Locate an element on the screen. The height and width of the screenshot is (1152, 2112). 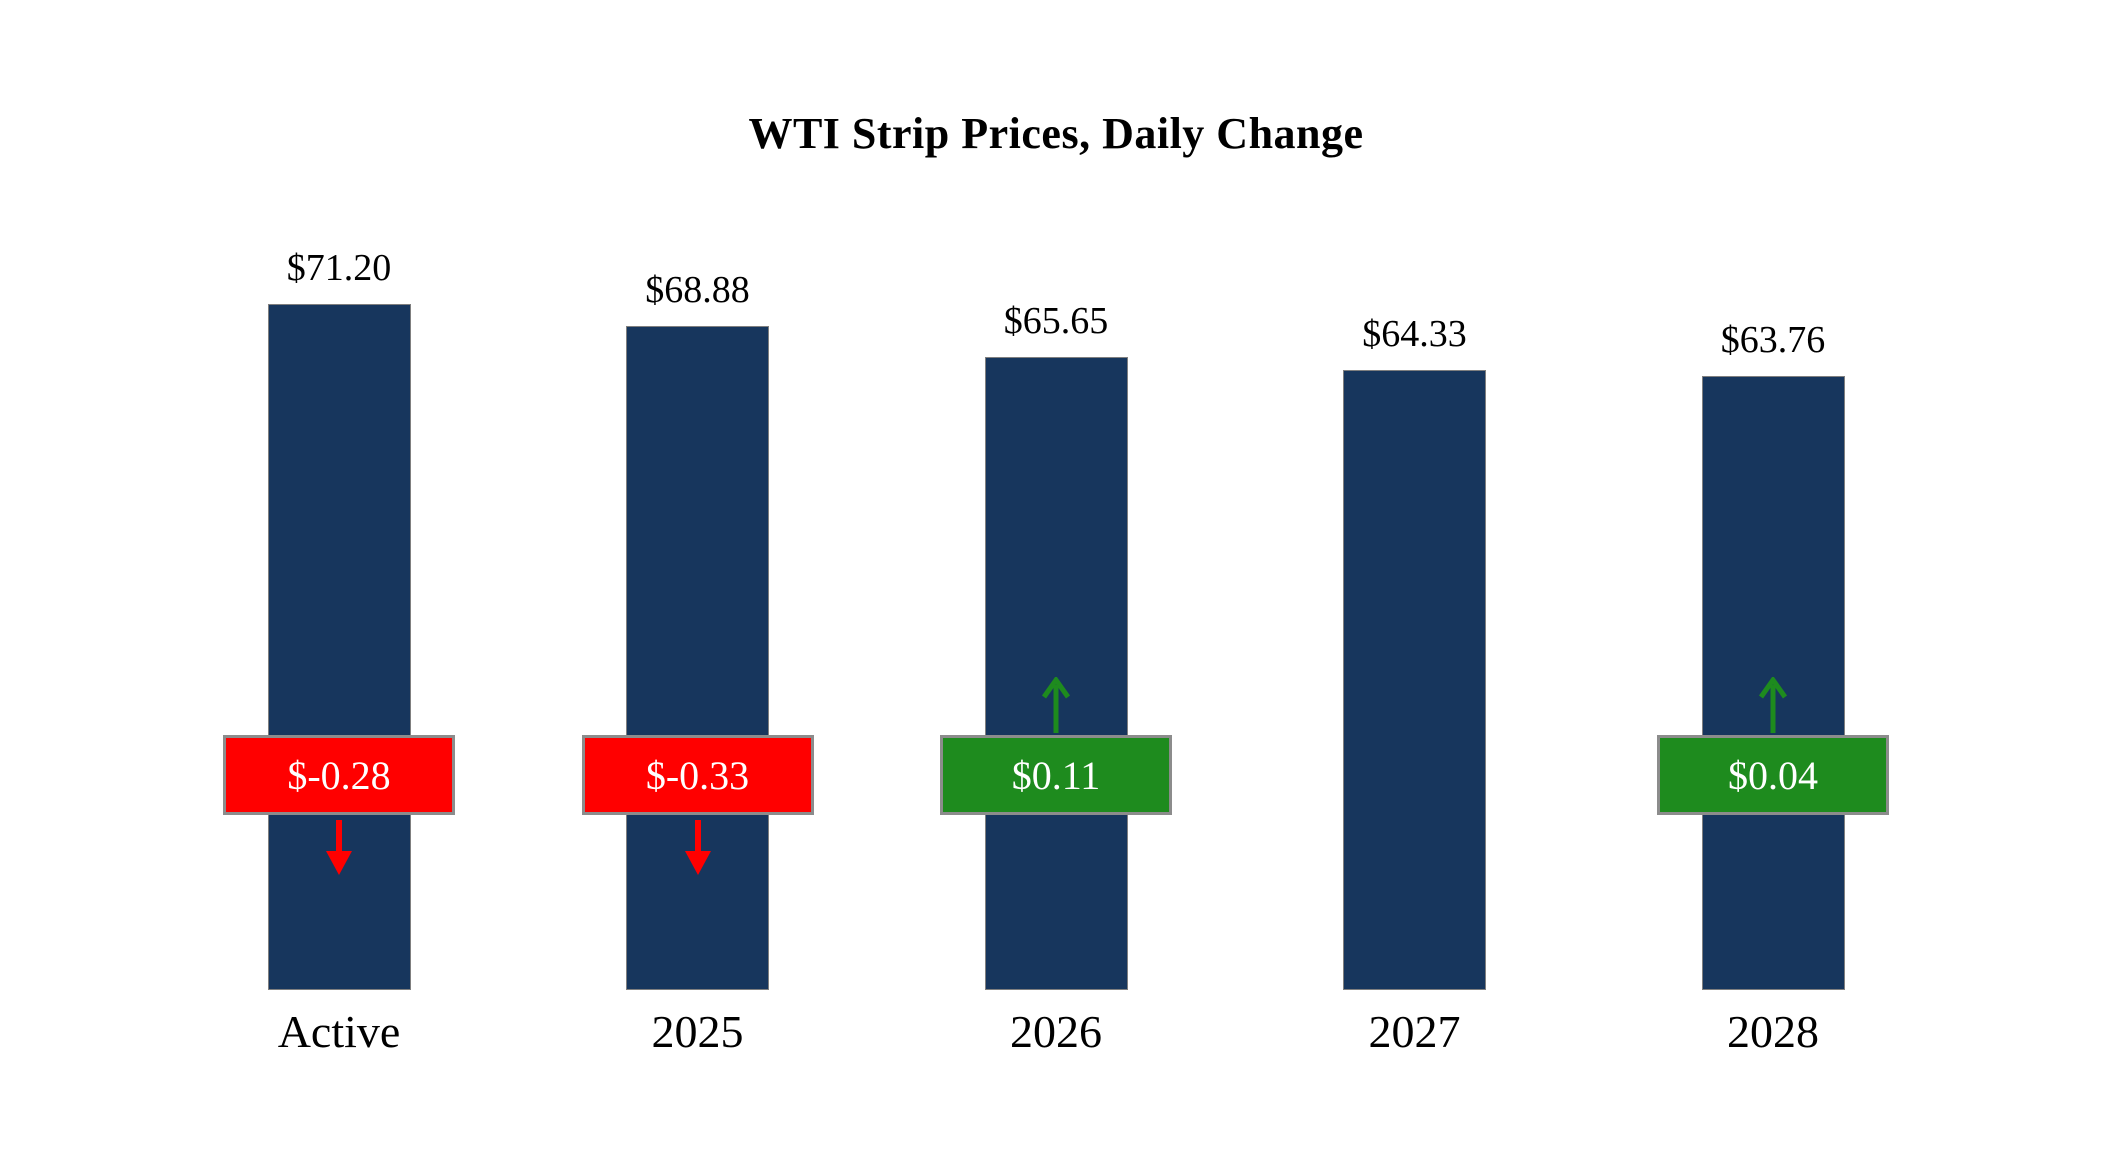
daily-change-badge: $-0.33 is located at coordinates (697, 775).